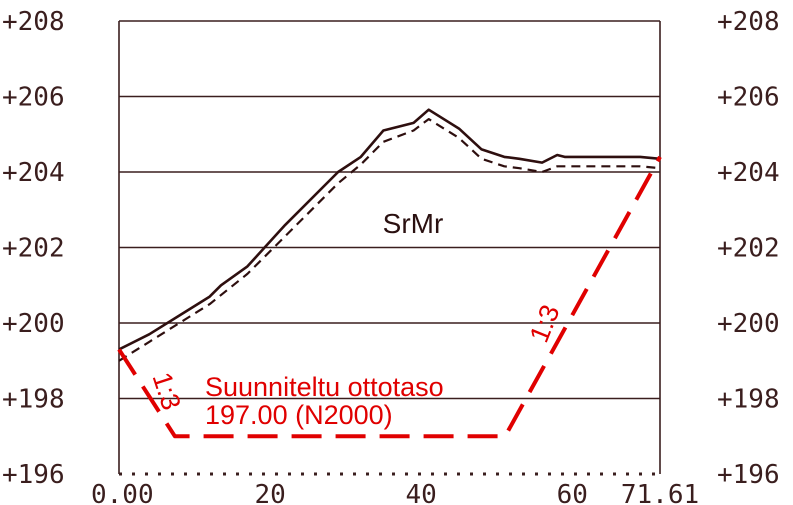 Image resolution: width=793 pixels, height=505 pixels. I want to click on plan-level-label: 197.00 (N2000), so click(299, 415).